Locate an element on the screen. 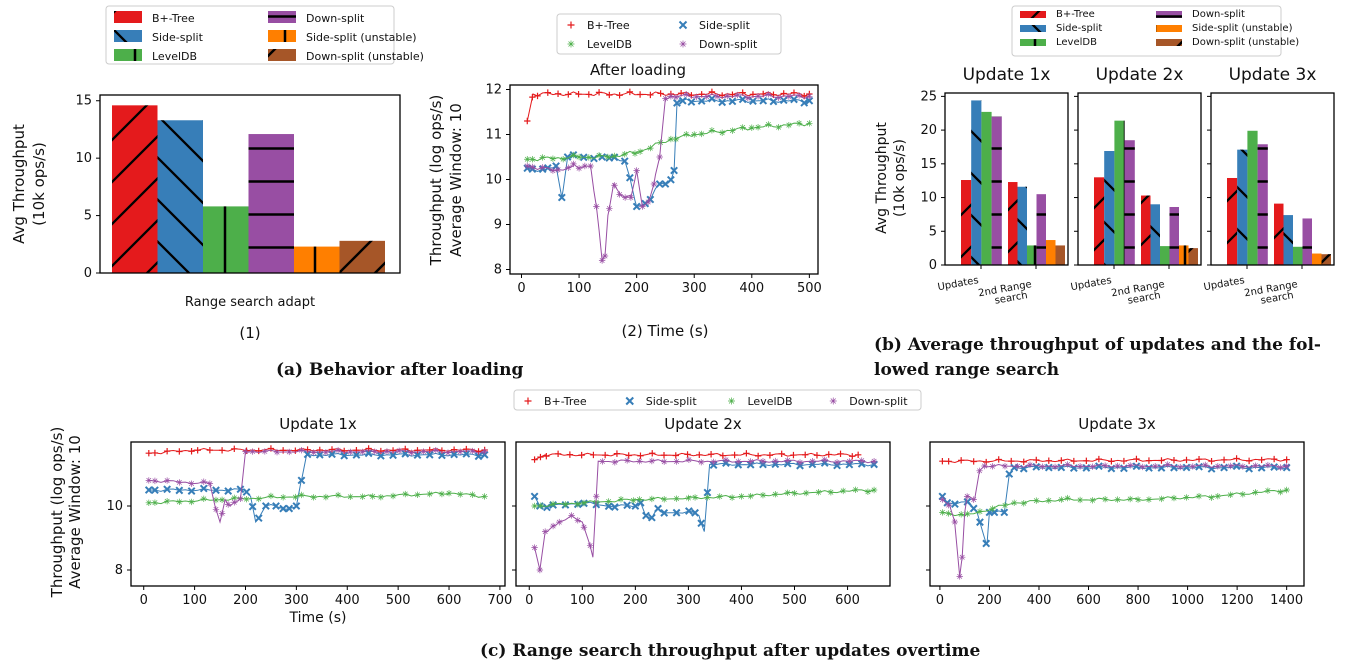  bar-hatch-downu is located at coordinates (362, 256).